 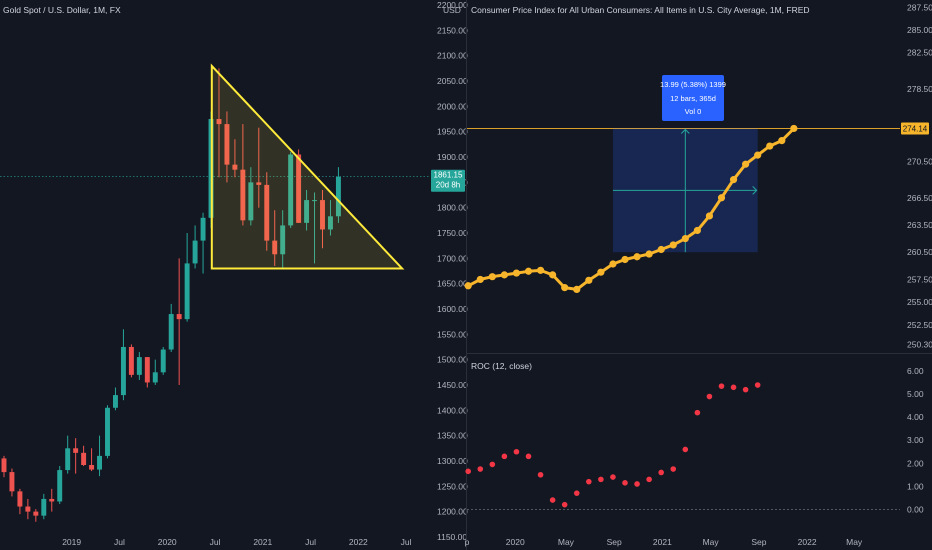 I want to click on cpi-y-tick-label: 266.50, so click(x=919, y=198).